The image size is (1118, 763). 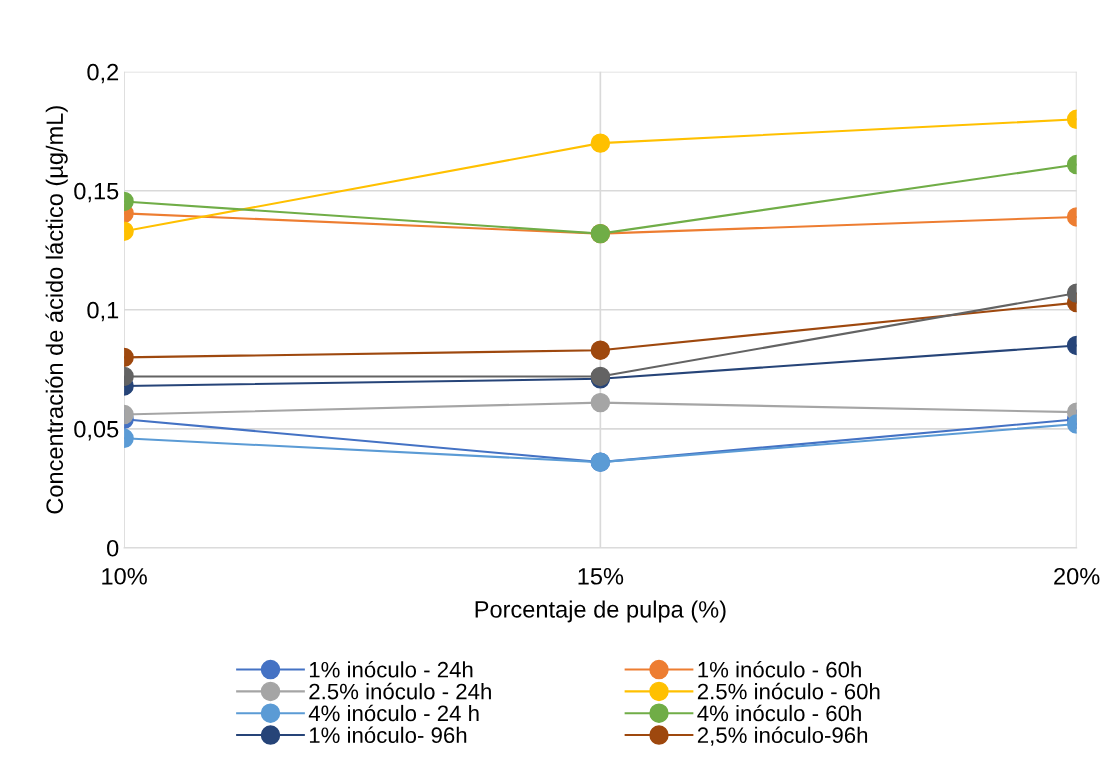 I want to click on legend-label: 1% inóculo - 24h, so click(x=391, y=669).